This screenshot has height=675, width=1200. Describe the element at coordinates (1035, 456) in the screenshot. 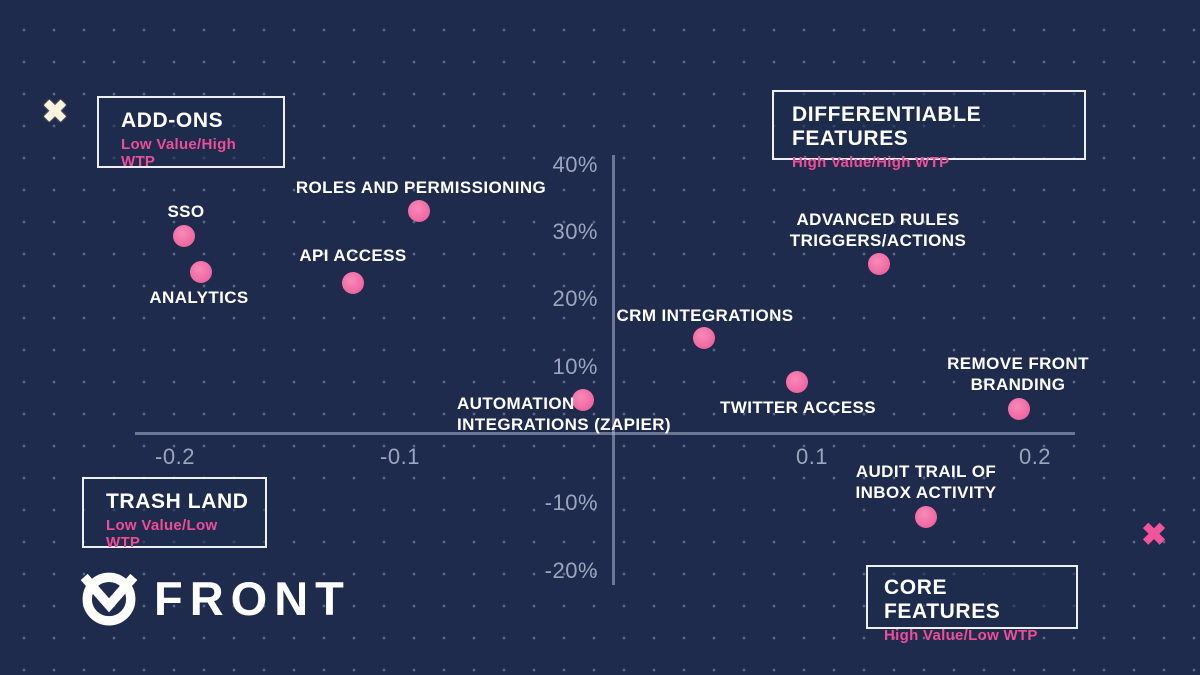

I see `x-tick-02: 0.2` at that location.